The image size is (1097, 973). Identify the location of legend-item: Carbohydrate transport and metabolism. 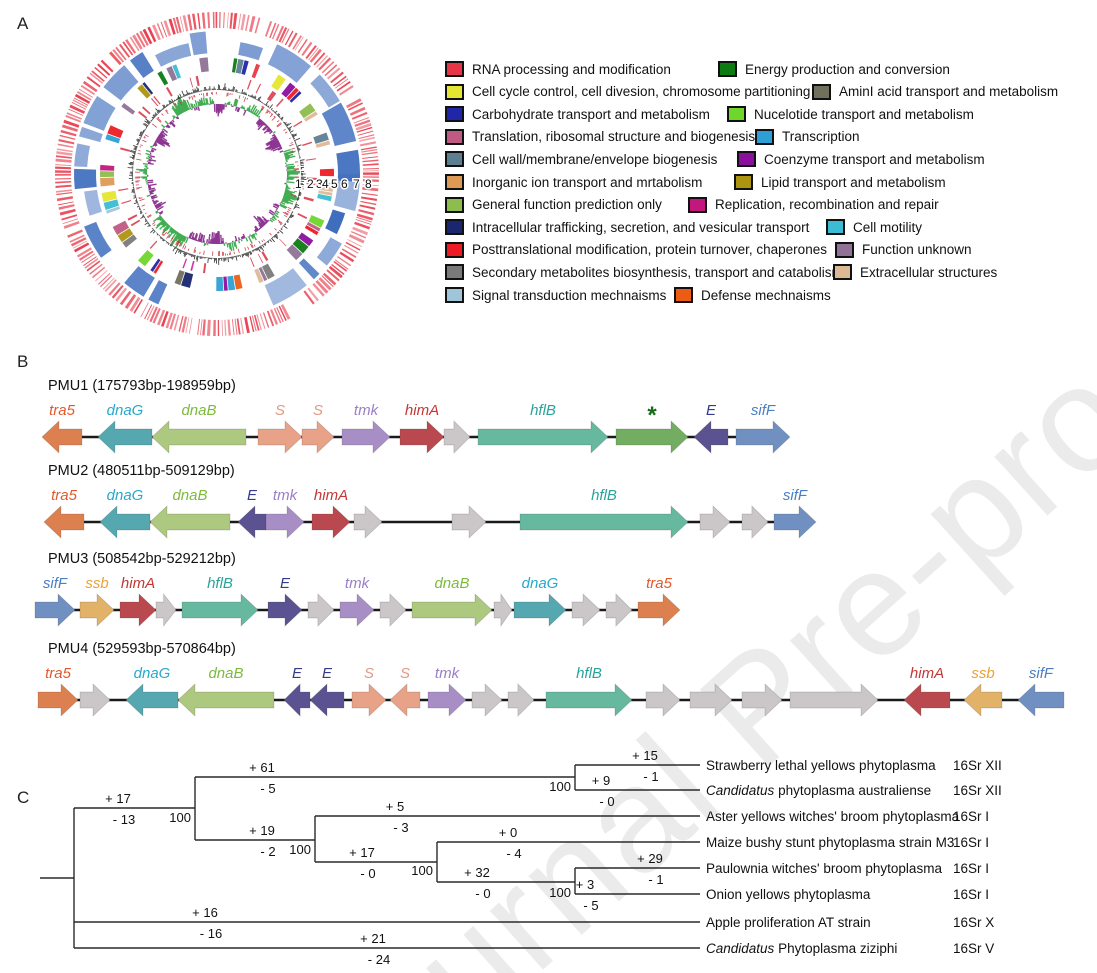
(577, 114).